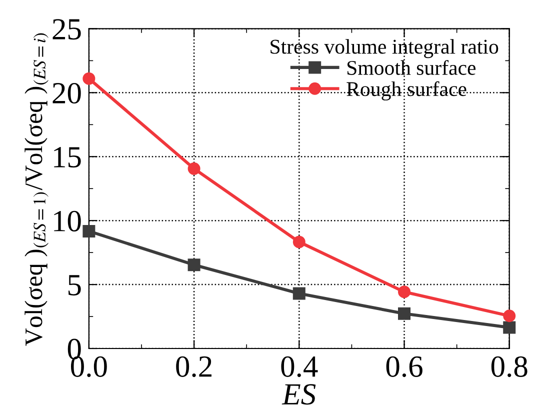 This screenshot has height=410, width=539. What do you see at coordinates (509, 367) in the screenshot?
I see `x-tick-label: 0.8` at bounding box center [509, 367].